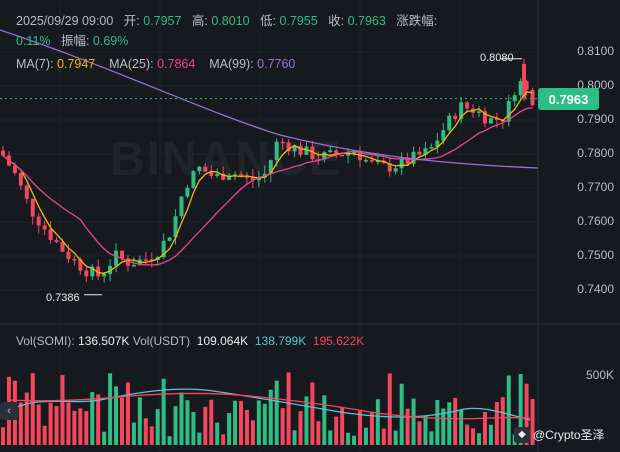  Describe the element at coordinates (104, 341) in the screenshot. I see `vol-somi-value: 136.507K` at that location.